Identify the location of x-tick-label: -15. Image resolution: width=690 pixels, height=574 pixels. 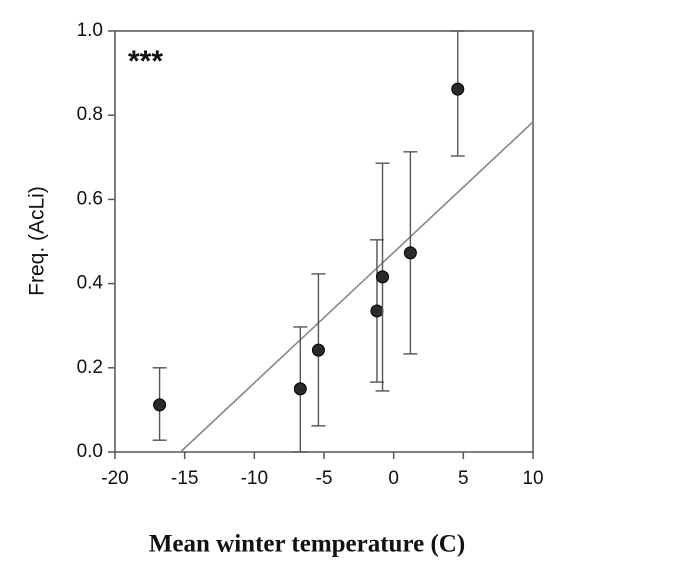
(184, 478).